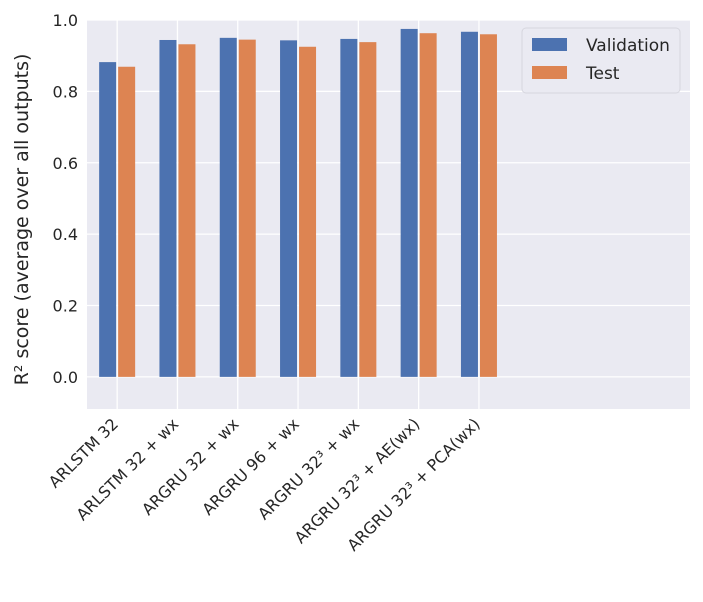 The width and height of the screenshot is (703, 602). Describe the element at coordinates (65, 306) in the screenshot. I see `y-tick-label: 0.2` at that location.